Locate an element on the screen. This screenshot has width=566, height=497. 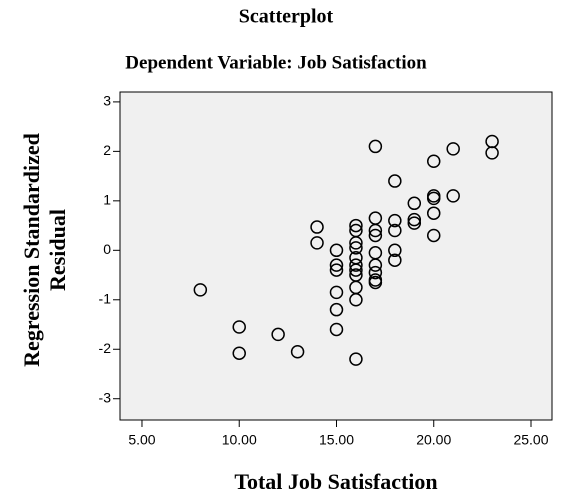
y-axis-label: Regression Standardized is located at coordinates (31, 250).